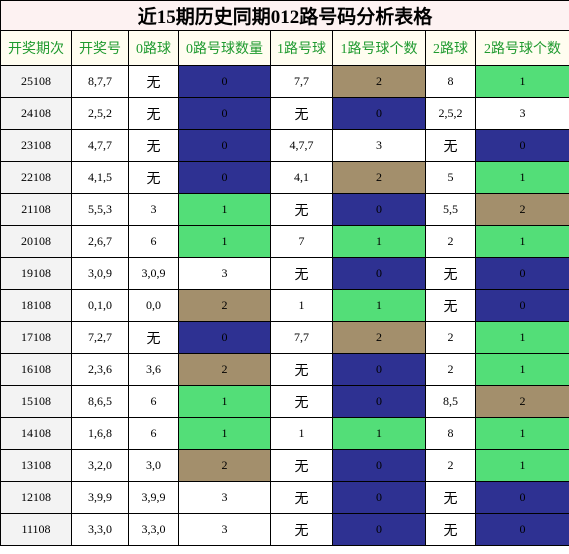  Describe the element at coordinates (379, 48) in the screenshot. I see `header-route1-count: 1路号球个数` at that location.